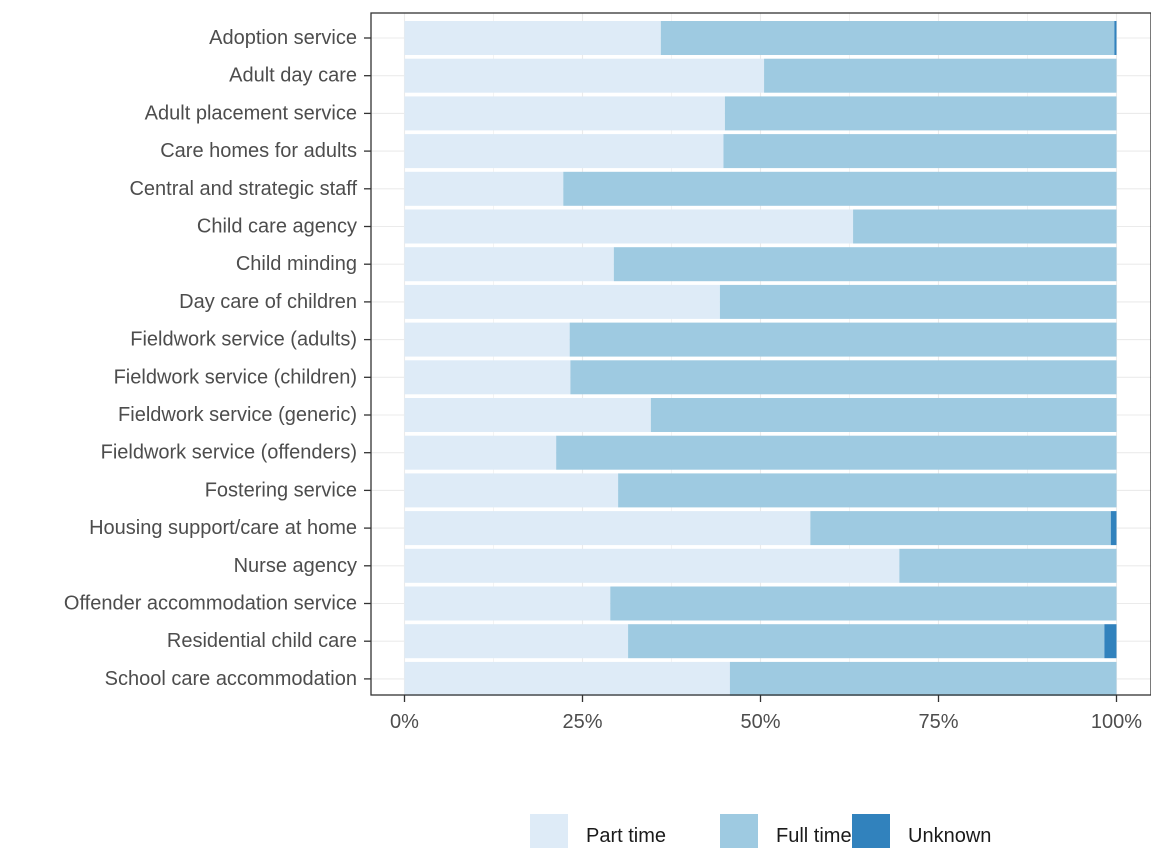 This screenshot has height=848, width=1151. I want to click on y-tick-label: Fieldwork service (generic), so click(237, 415).